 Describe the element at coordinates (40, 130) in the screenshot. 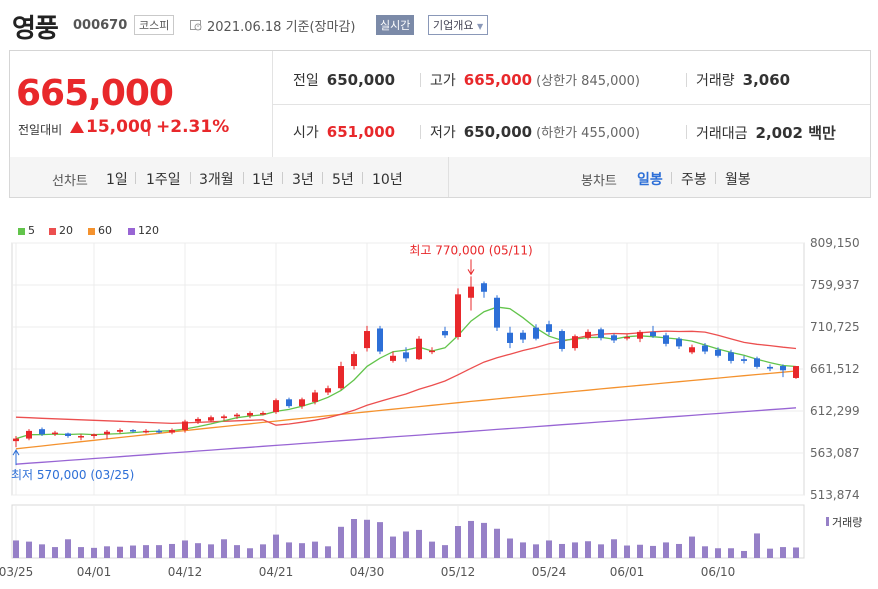

I see `diff-label: 전일대비` at that location.